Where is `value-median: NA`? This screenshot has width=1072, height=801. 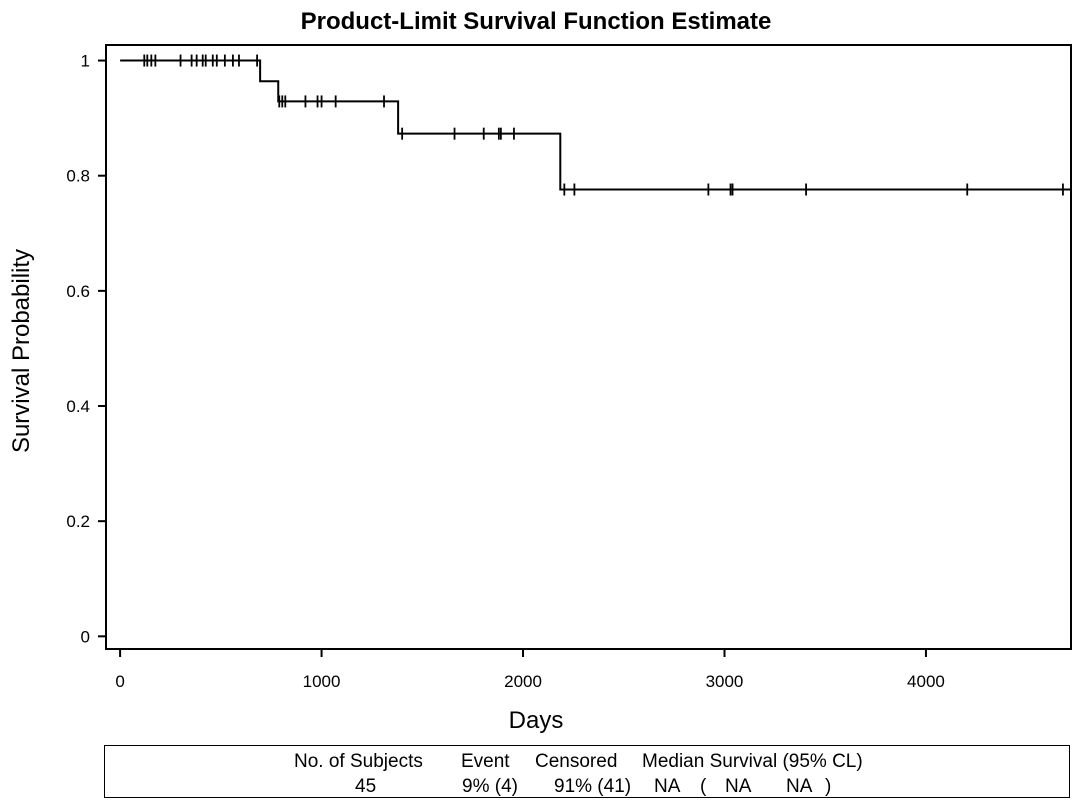
value-median: NA is located at coordinates (667, 786).